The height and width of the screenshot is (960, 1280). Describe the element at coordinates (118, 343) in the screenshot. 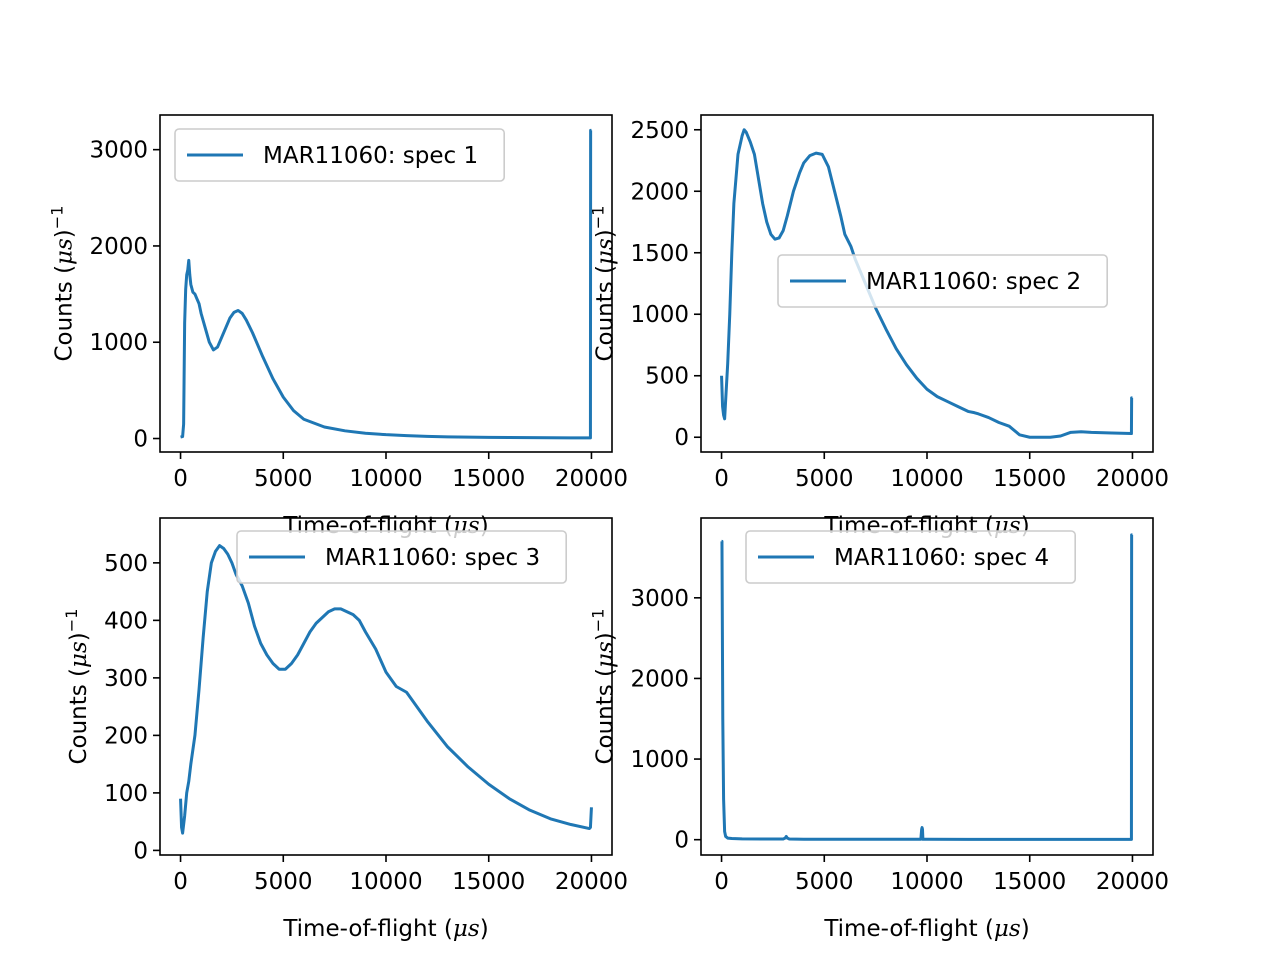

I see `y-tick-label-1-1: 1000` at that location.